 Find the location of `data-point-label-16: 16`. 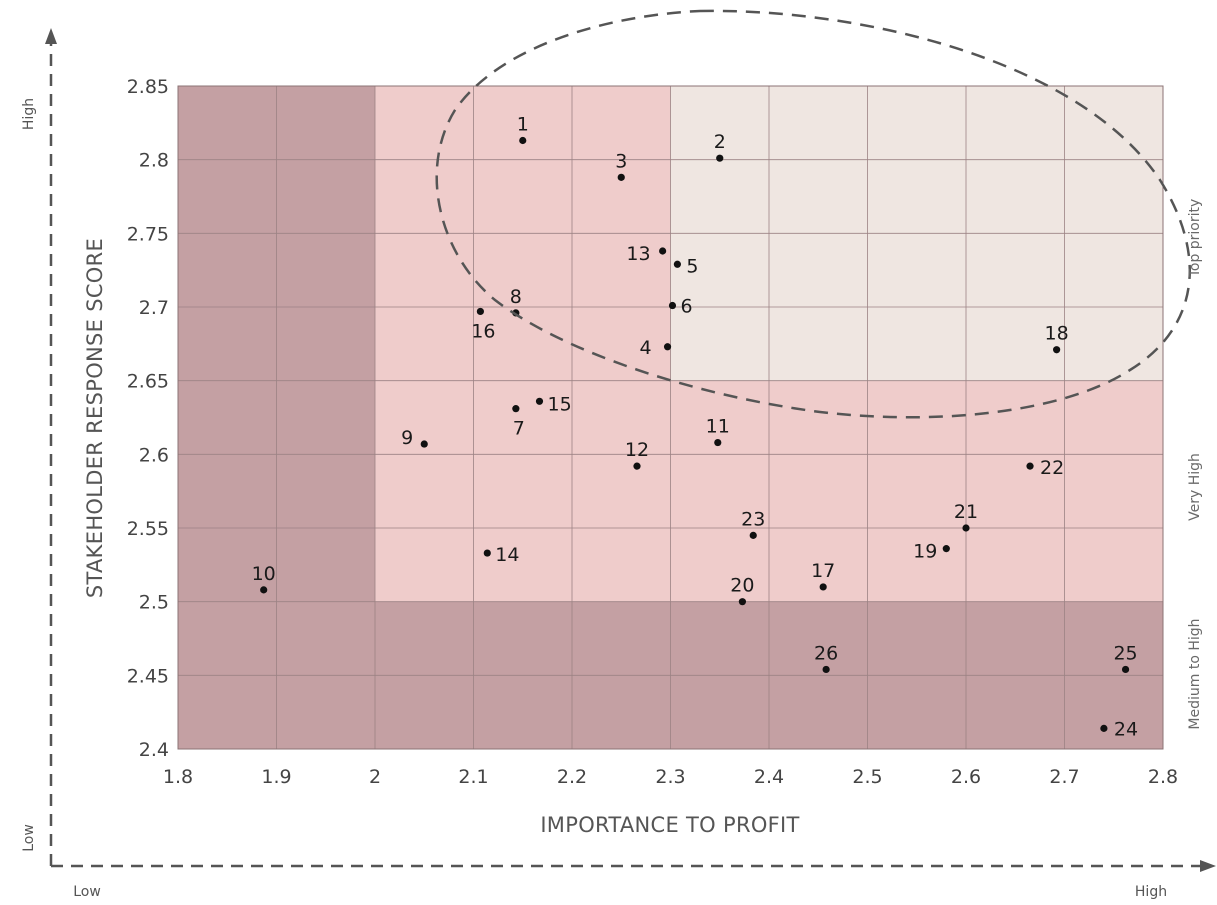

data-point-label-16: 16 is located at coordinates (483, 331).